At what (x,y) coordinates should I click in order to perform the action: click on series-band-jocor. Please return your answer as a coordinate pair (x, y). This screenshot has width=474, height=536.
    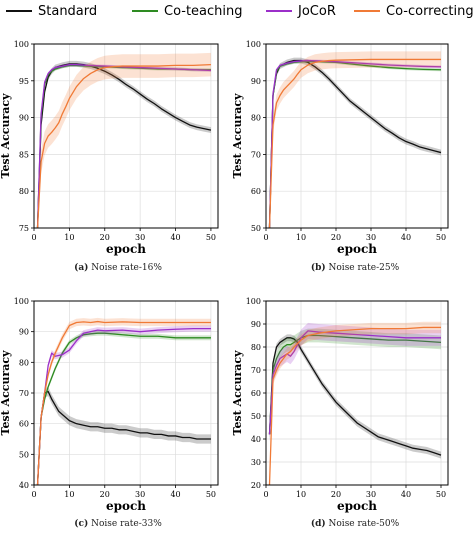
    Looking at the image, I should click on (355, 382).